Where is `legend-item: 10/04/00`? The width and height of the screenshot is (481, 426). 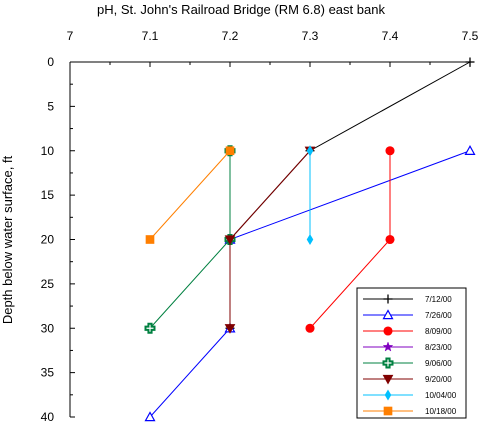
legend-item: 10/04/00 is located at coordinates (410, 395).